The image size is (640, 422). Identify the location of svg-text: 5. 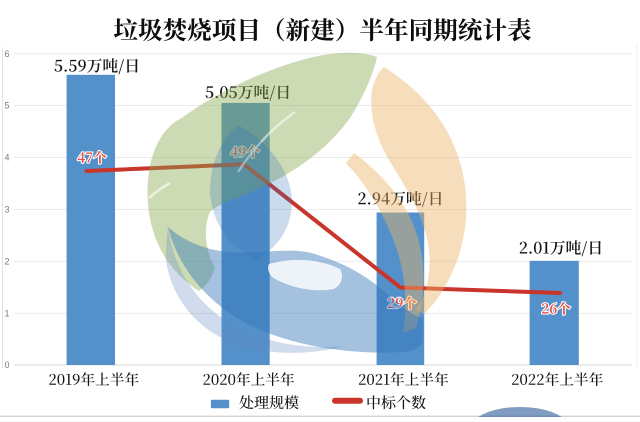
(6, 106).